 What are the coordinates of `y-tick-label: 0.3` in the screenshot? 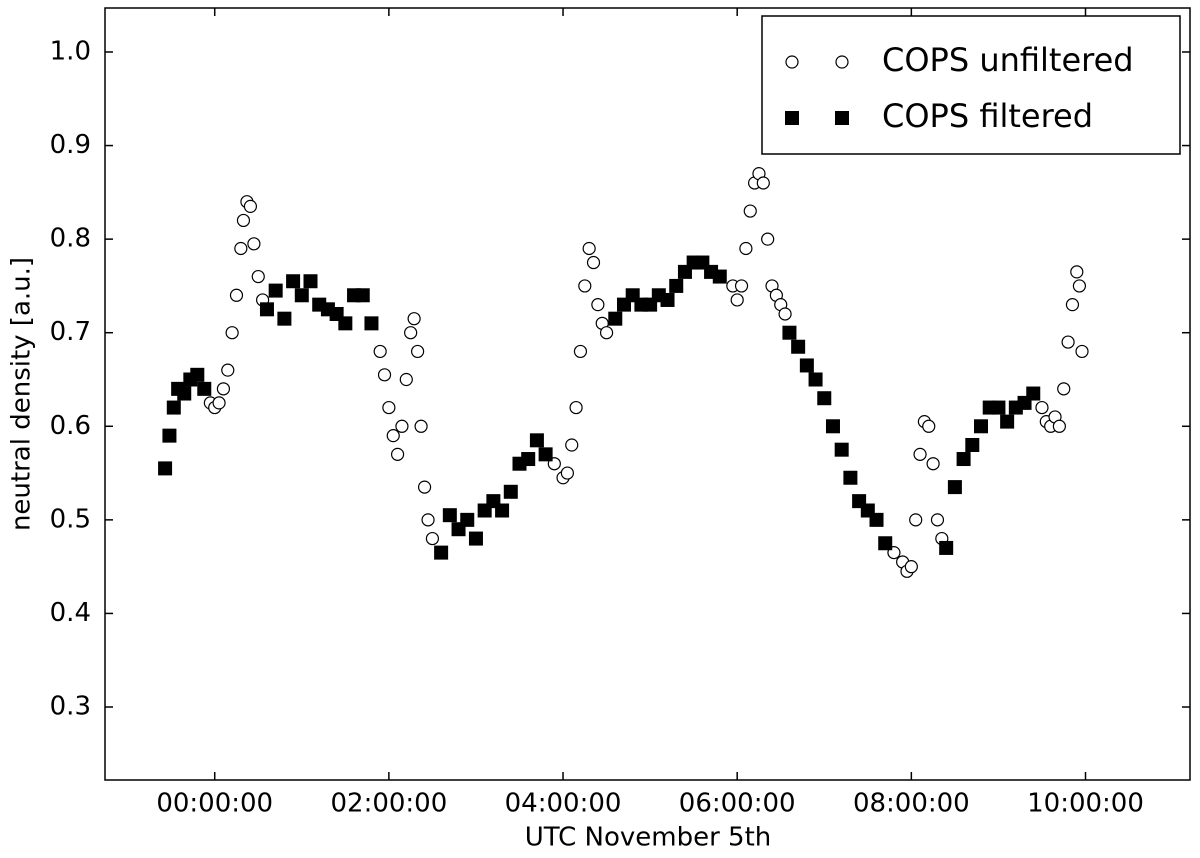 It's located at (70, 707).